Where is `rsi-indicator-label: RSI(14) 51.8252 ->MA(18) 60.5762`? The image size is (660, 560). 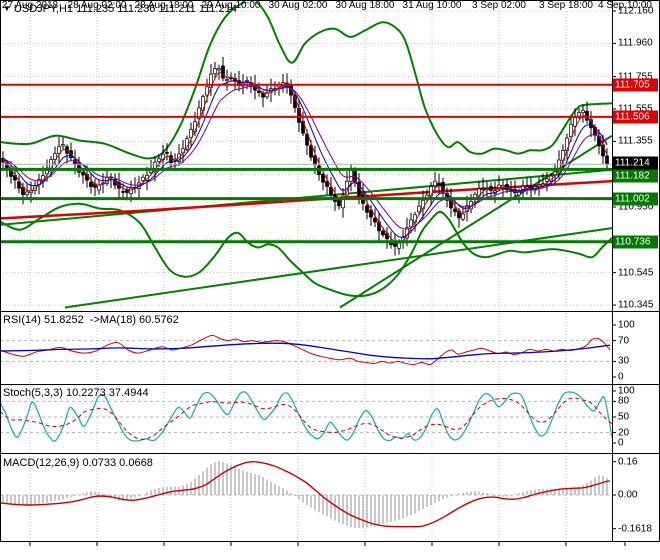 rsi-indicator-label: RSI(14) 51.8252 ->MA(18) 60.5762 is located at coordinates (91, 320).